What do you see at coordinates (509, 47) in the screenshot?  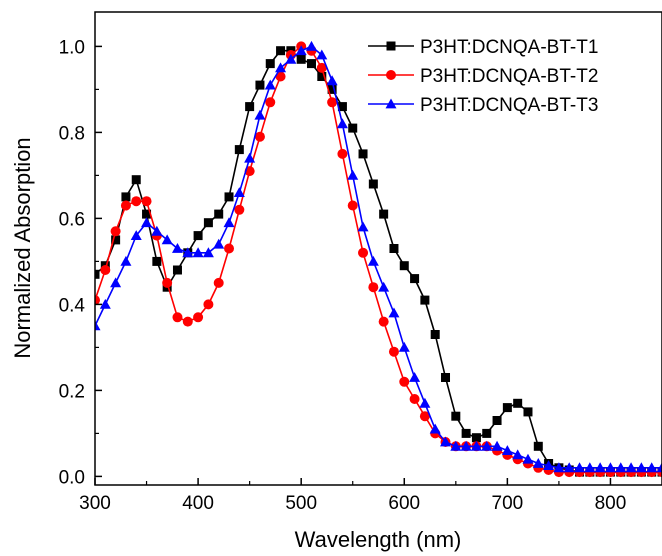 I see `legend-label: P3HT:DCNQA-BT-T1` at bounding box center [509, 47].